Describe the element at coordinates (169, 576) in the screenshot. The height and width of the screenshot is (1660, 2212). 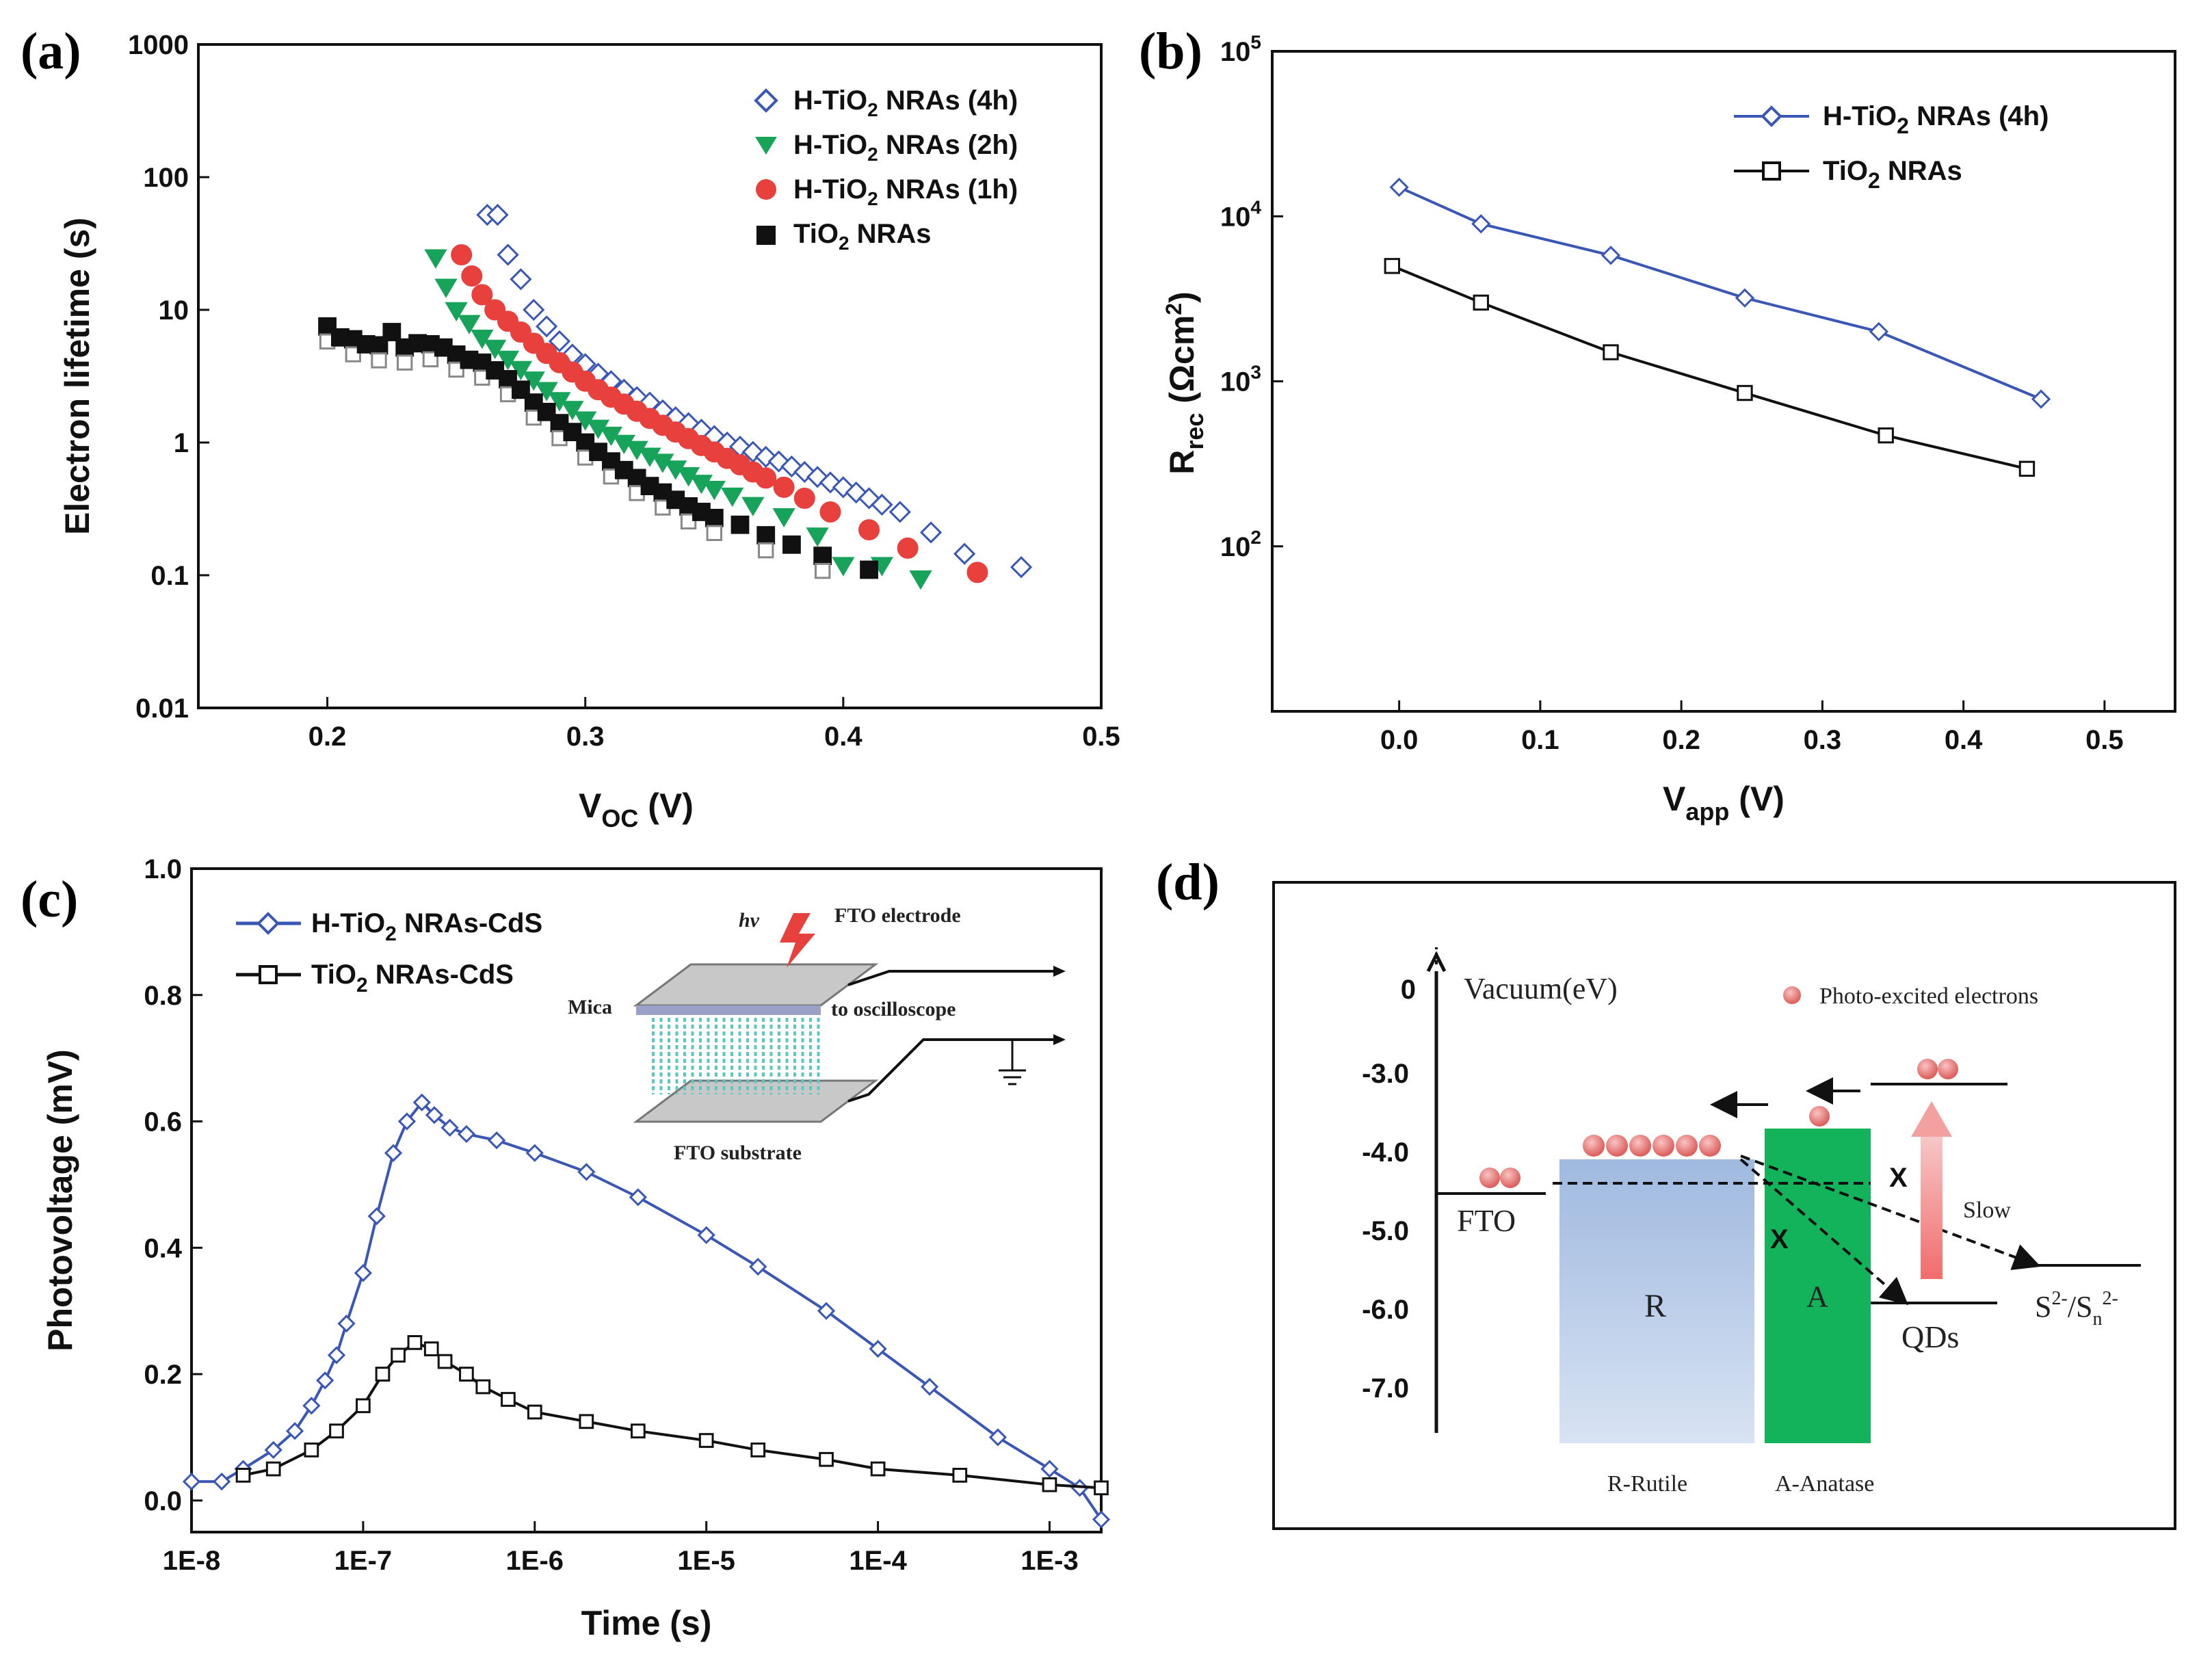
I see `y-tick-label-a: 0.1` at that location.